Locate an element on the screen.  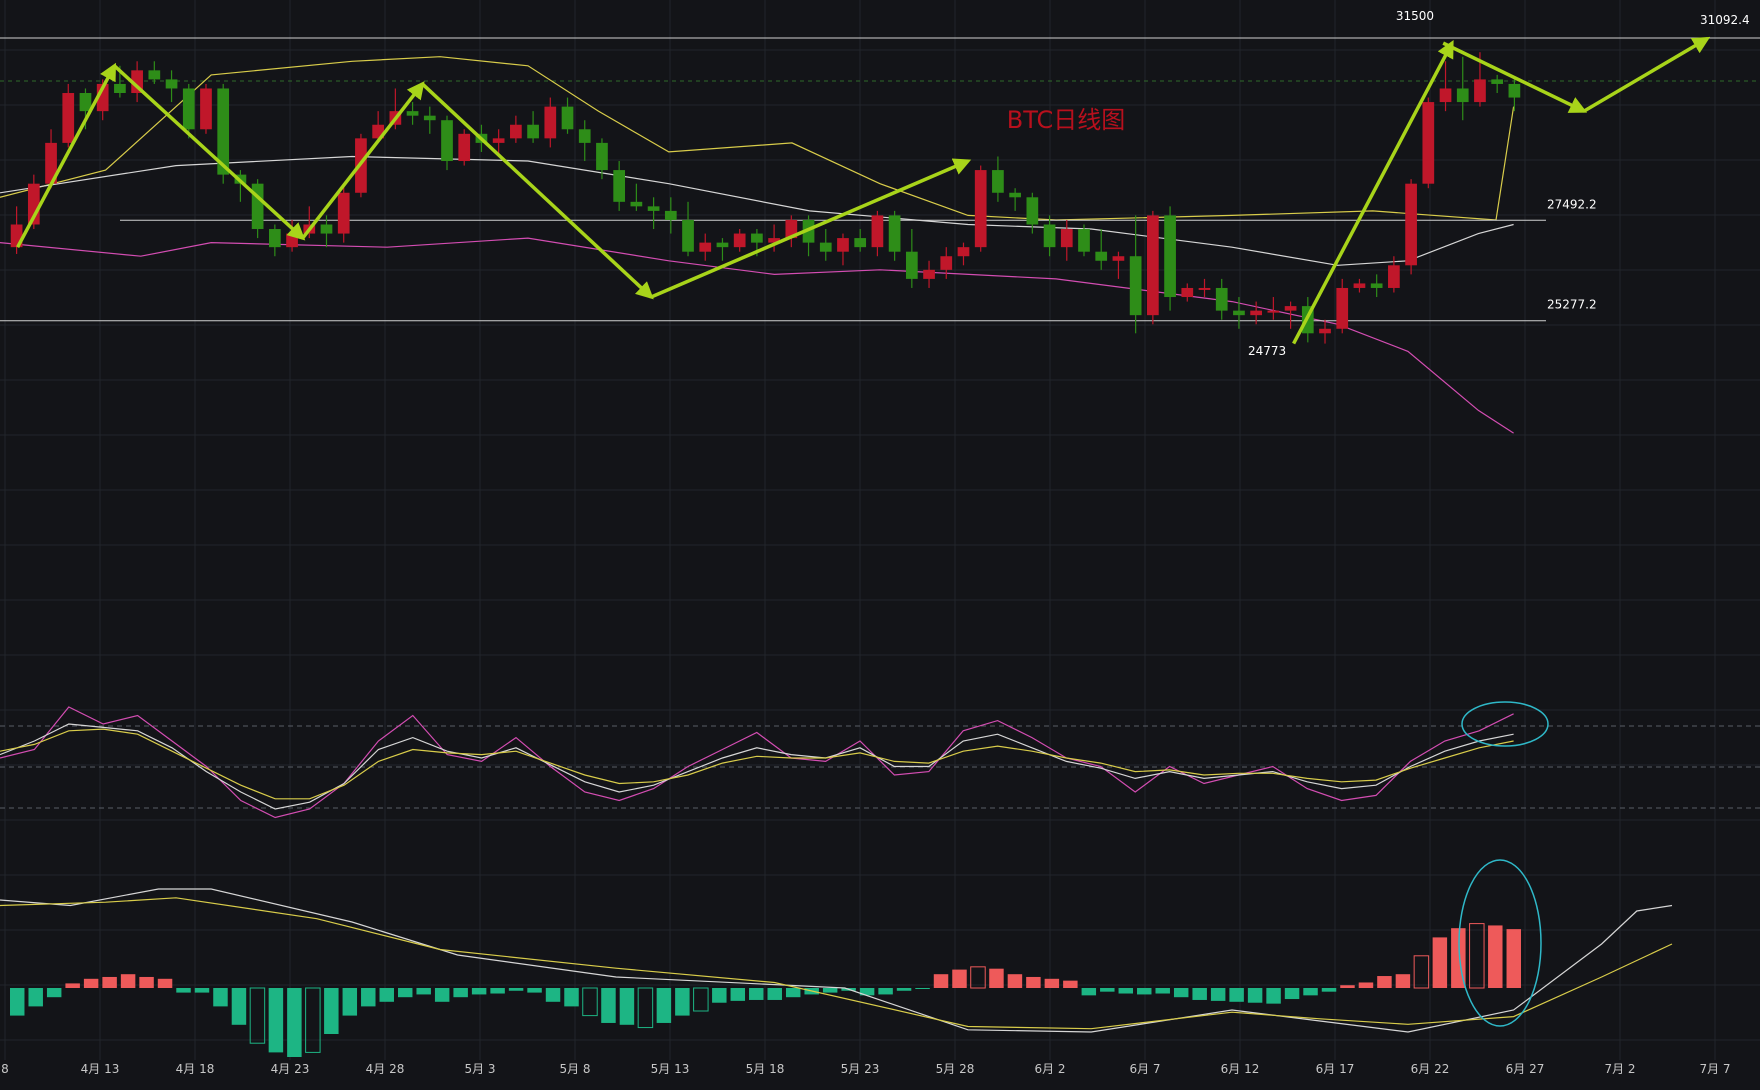
macd-slow-line is located at coordinates (836, 963).